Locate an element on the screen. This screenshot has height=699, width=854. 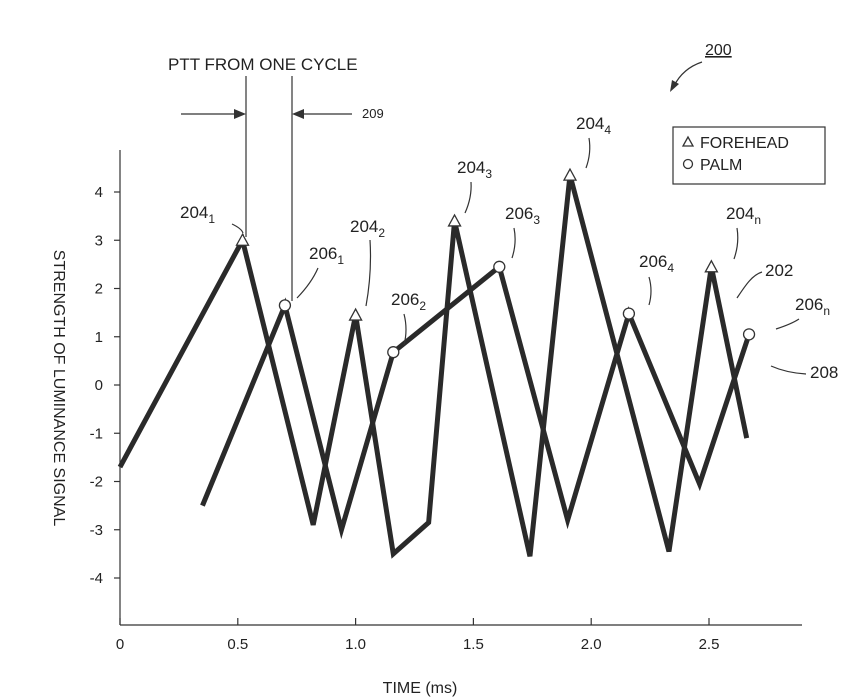
peak-label: 2064 is located at coordinates (656, 263).